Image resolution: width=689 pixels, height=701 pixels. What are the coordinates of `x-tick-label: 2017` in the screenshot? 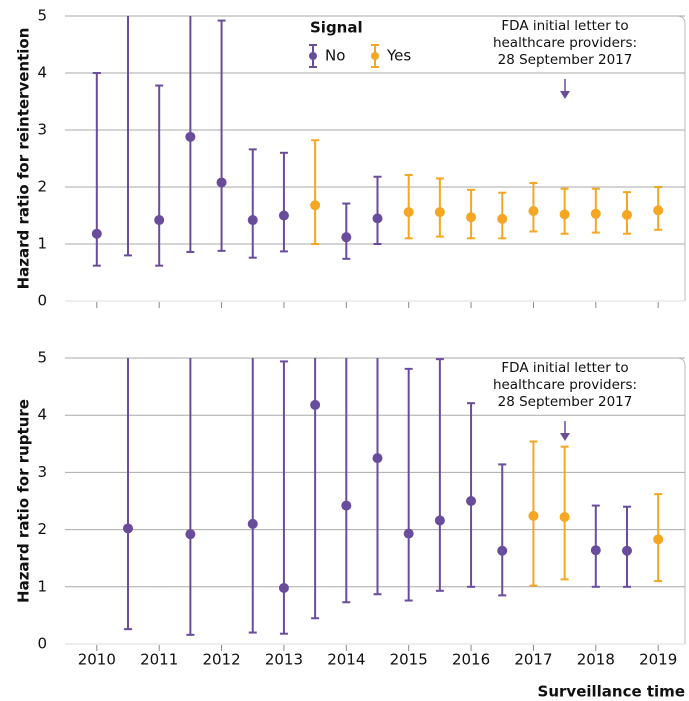 It's located at (533, 660).